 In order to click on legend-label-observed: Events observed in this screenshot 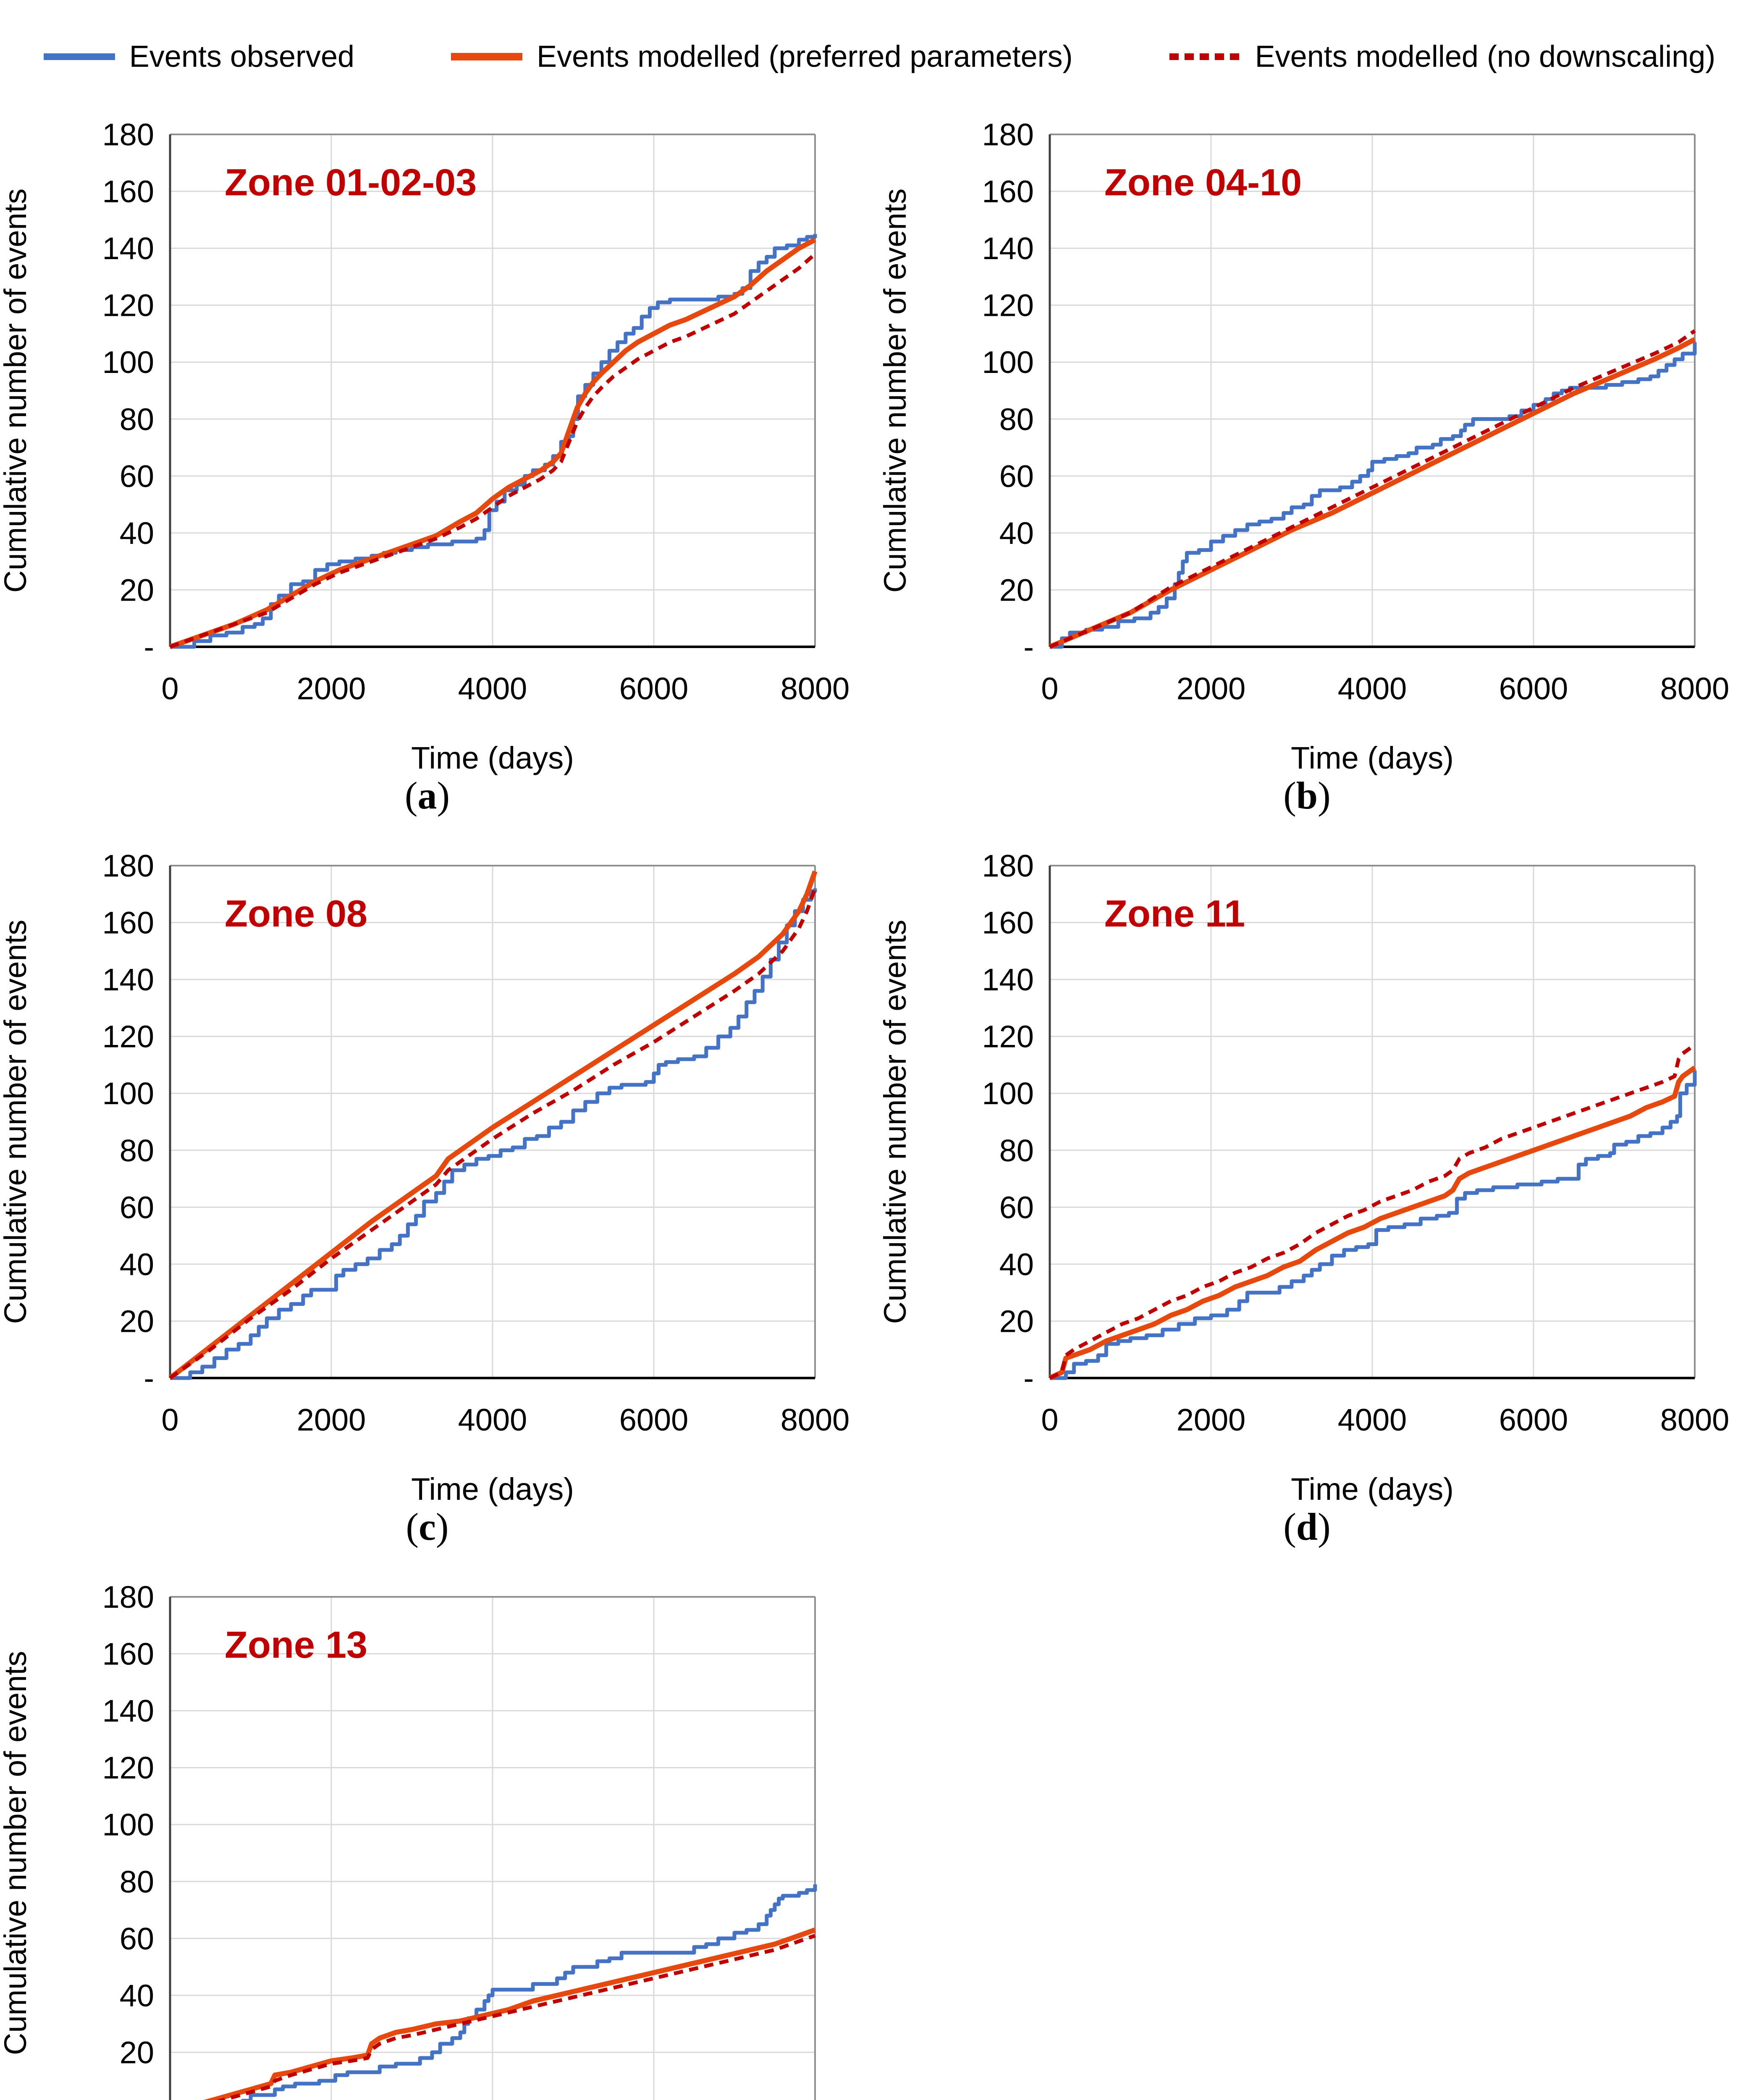, I will do `click(242, 57)`.